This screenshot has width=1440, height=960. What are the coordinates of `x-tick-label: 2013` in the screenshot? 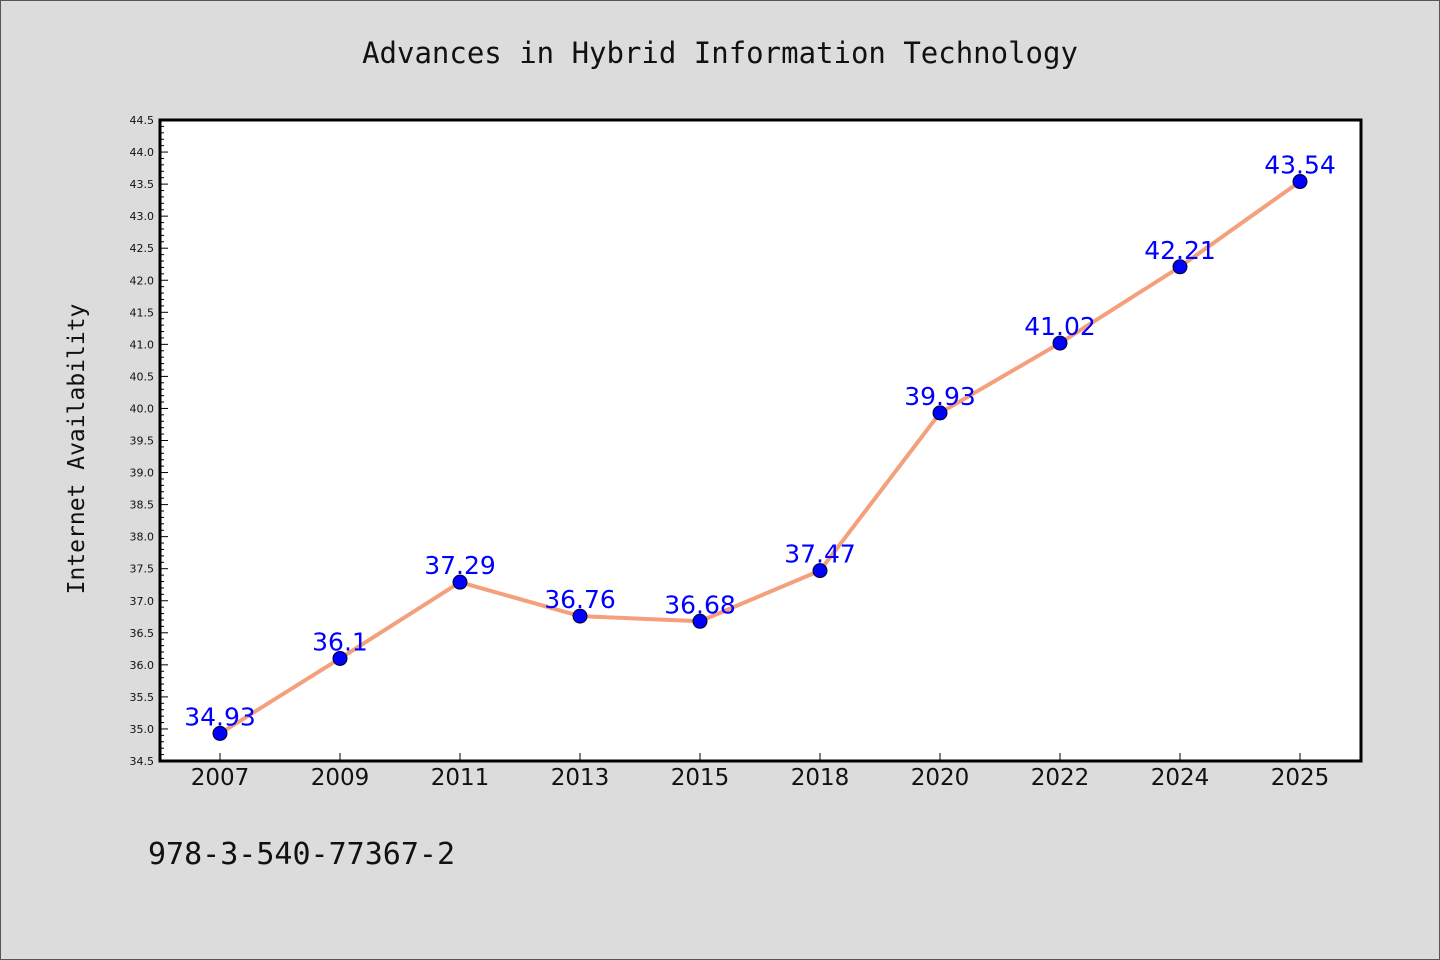 It's located at (580, 778).